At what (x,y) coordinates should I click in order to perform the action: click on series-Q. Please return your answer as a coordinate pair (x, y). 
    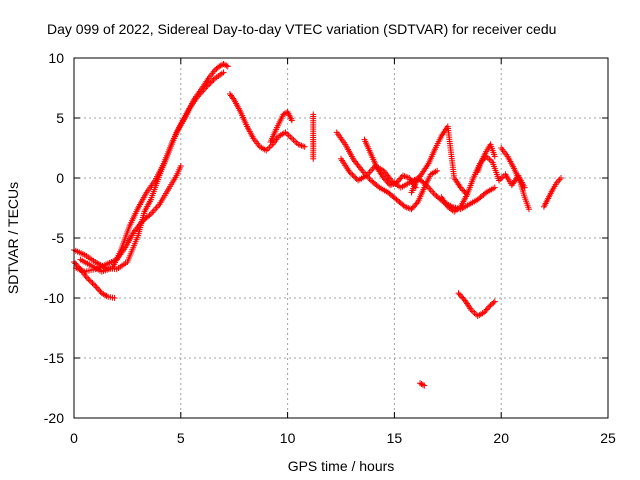
    Looking at the image, I should click on (476, 304).